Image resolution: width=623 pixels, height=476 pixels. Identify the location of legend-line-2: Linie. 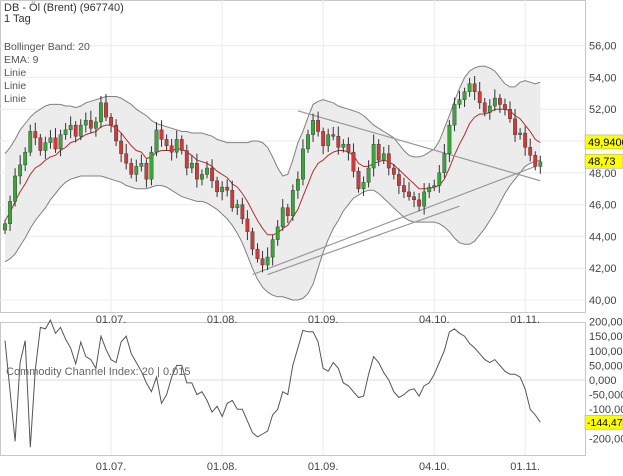
(15, 86).